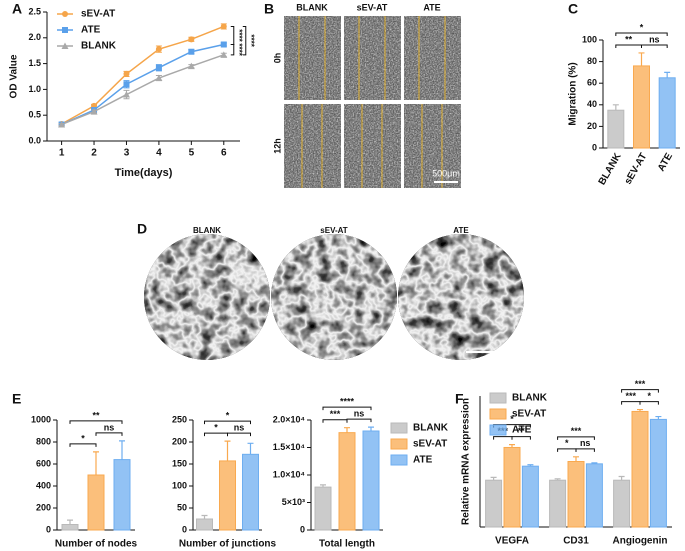 The width and height of the screenshot is (685, 551). I want to click on x-tick-label: 4, so click(159, 153).